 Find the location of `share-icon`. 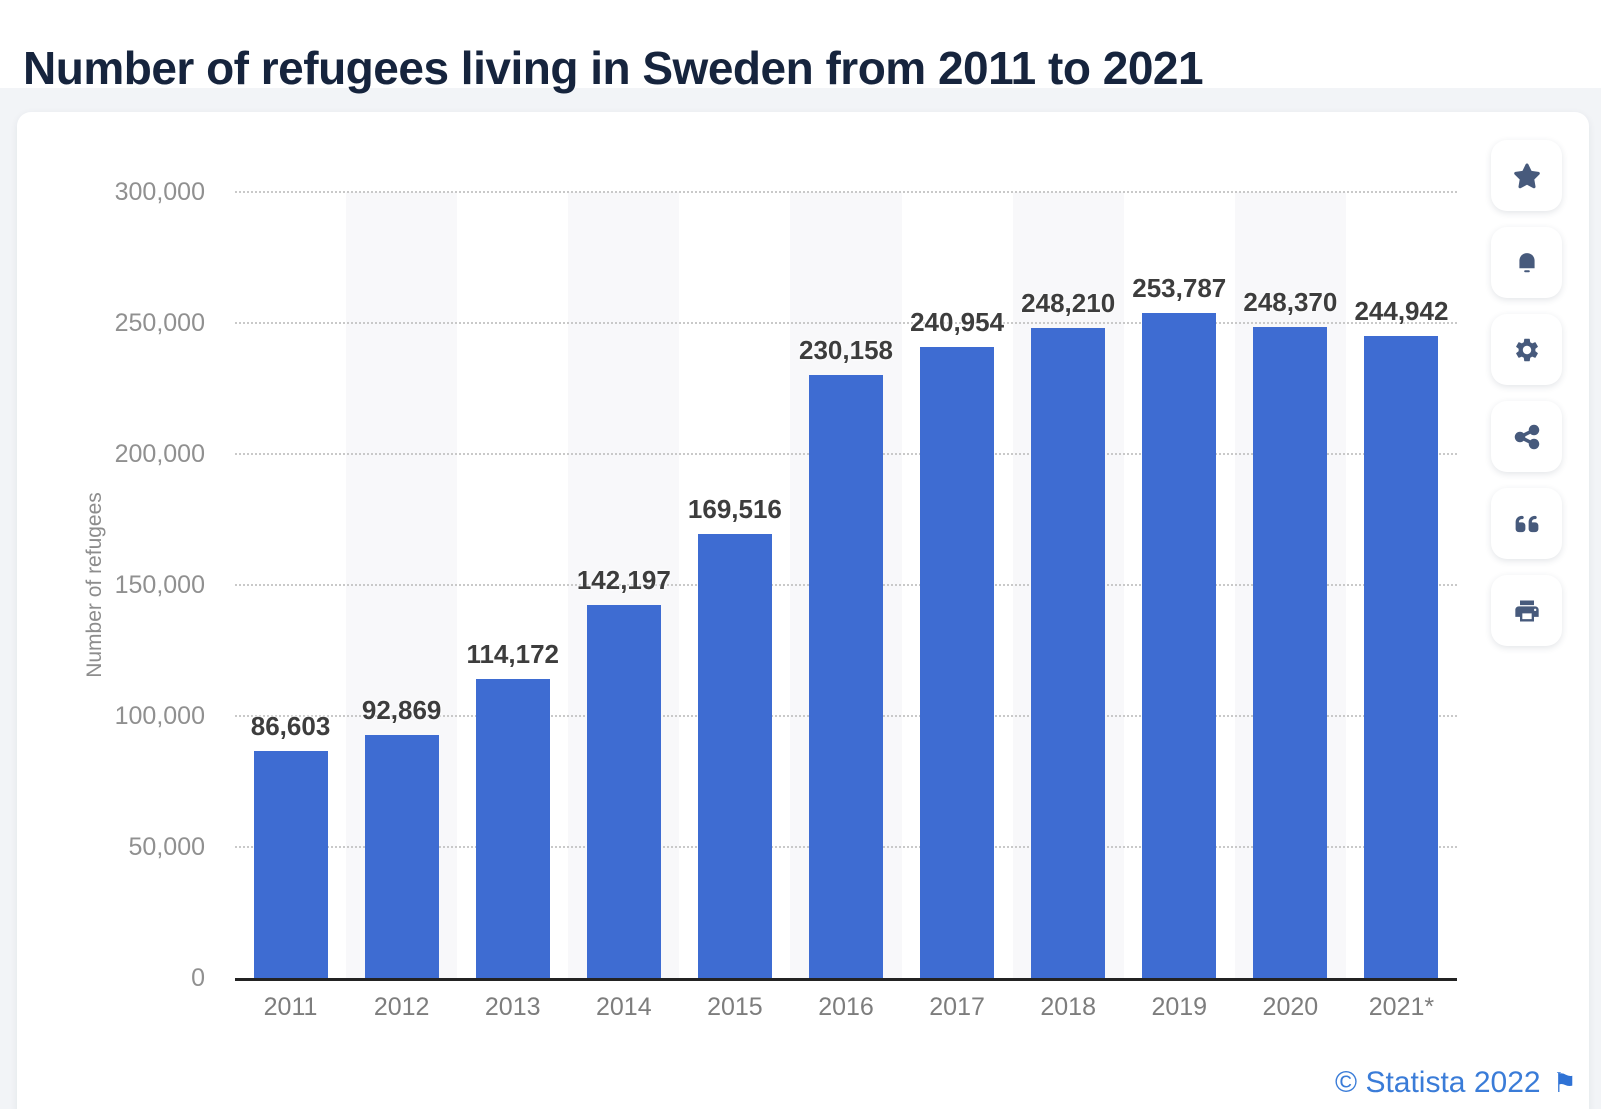

share-icon is located at coordinates (1526, 436).